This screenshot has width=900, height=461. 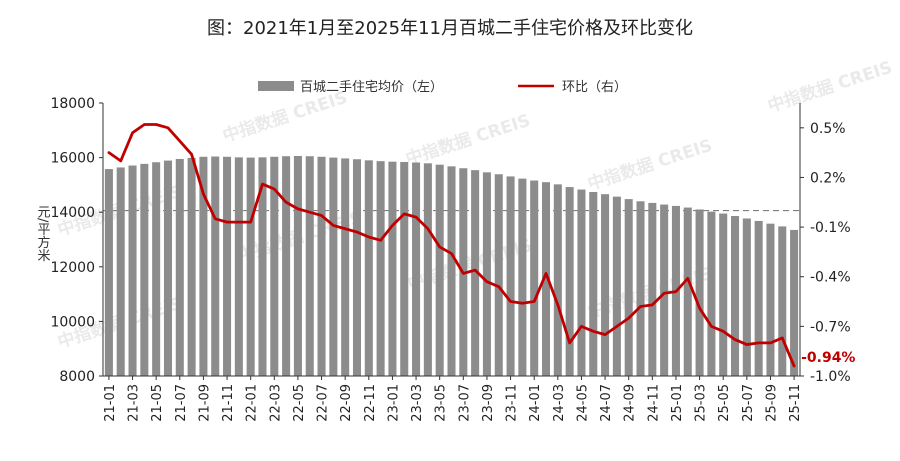 I want to click on x-tick-label: 23-01, so click(x=393, y=403).